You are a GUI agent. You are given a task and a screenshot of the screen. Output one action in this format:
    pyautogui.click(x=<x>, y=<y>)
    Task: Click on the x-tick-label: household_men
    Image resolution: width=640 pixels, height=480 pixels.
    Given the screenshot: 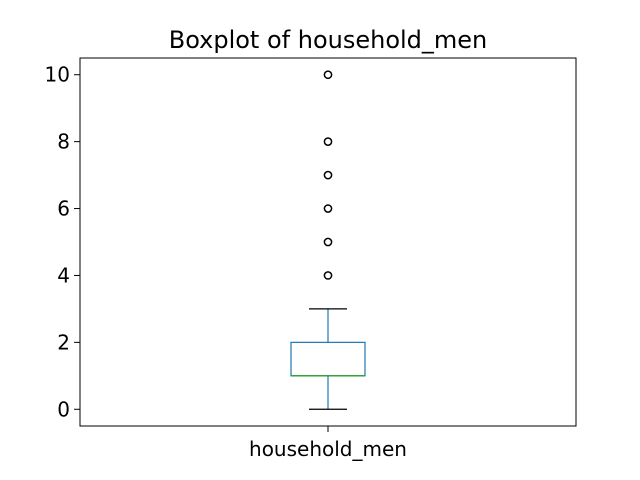 What is the action you would take?
    pyautogui.click(x=328, y=449)
    